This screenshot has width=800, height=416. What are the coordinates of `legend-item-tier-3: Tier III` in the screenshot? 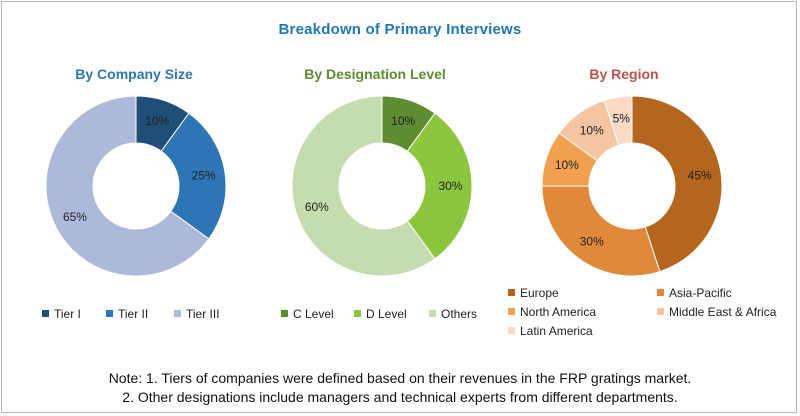 It's located at (197, 314).